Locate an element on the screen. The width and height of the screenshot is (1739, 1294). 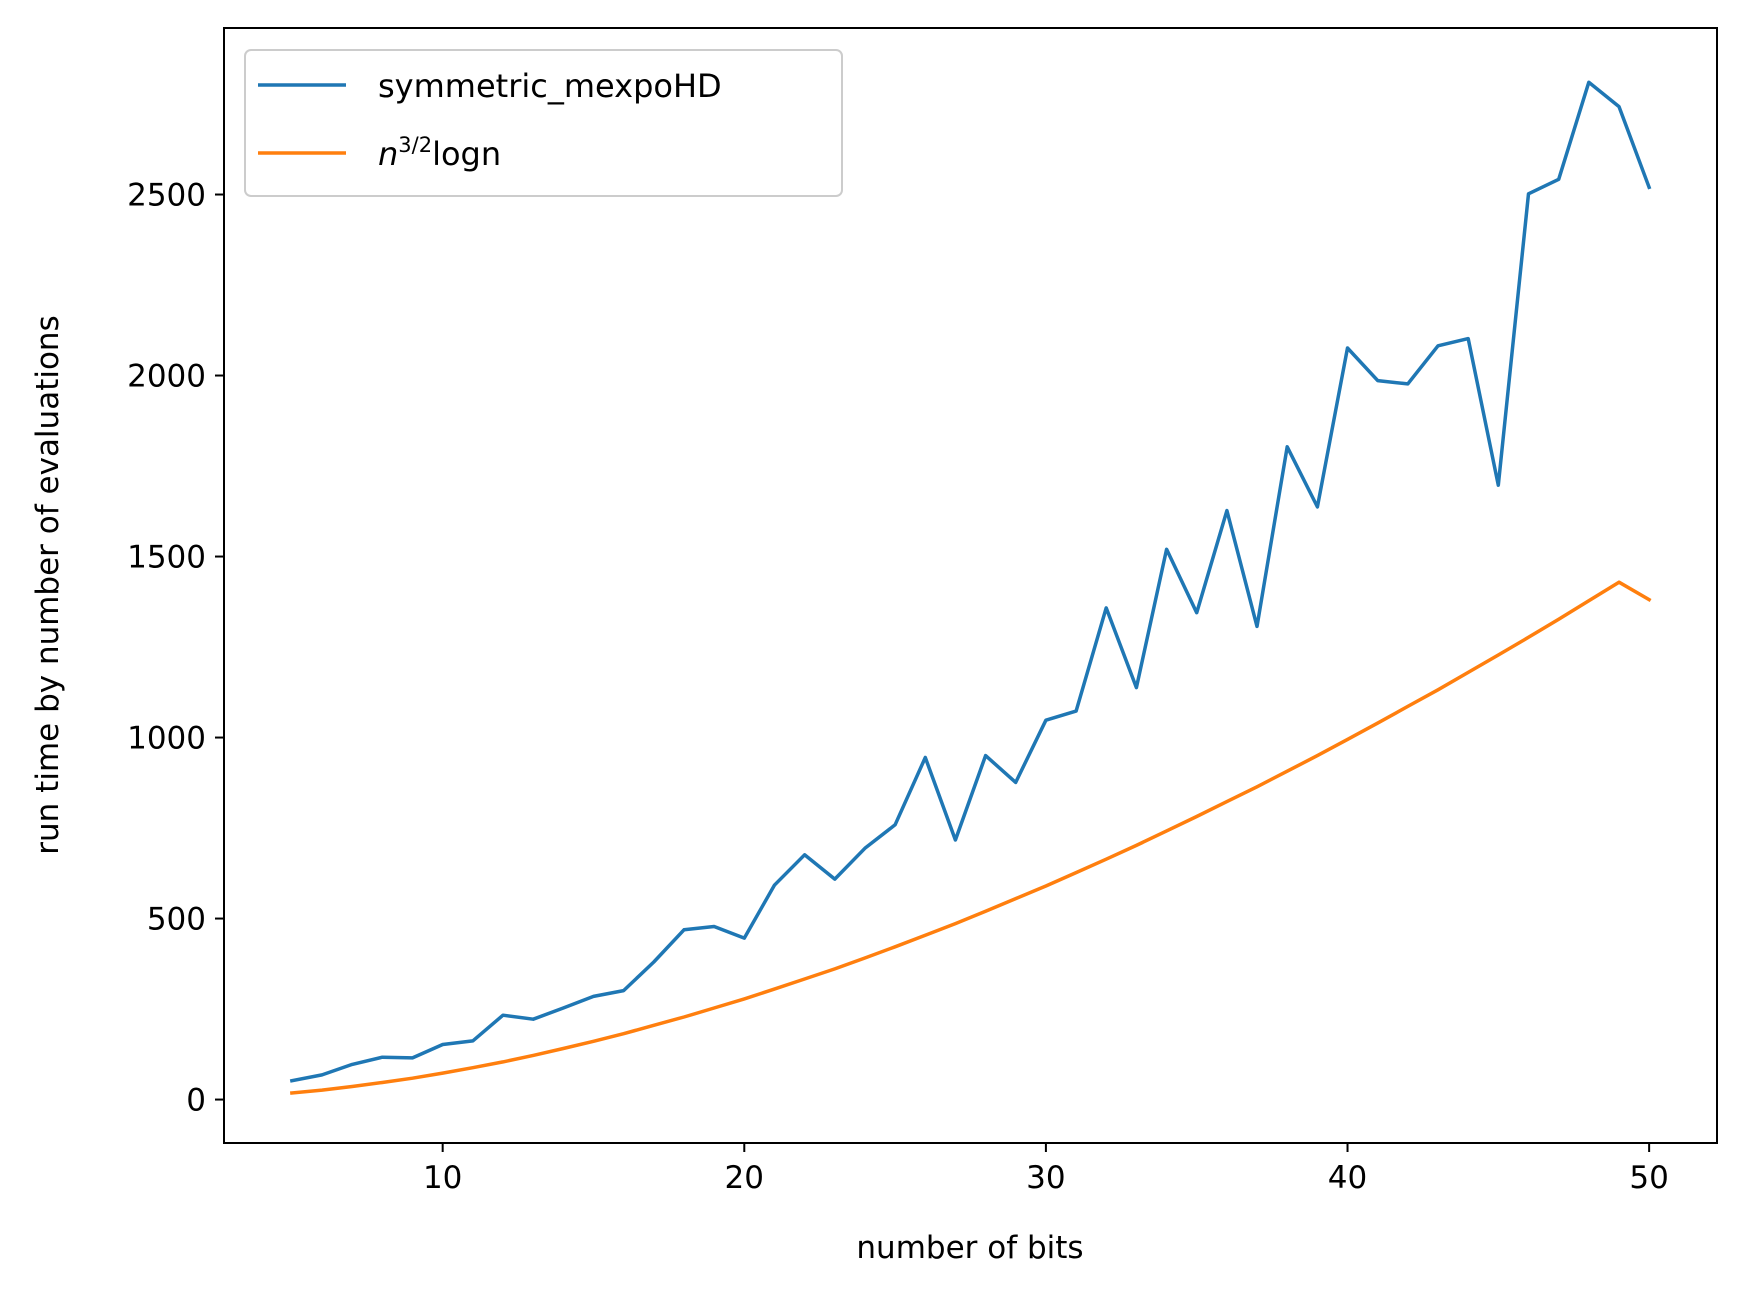
x-tick-label: 30 is located at coordinates (1045, 1178).